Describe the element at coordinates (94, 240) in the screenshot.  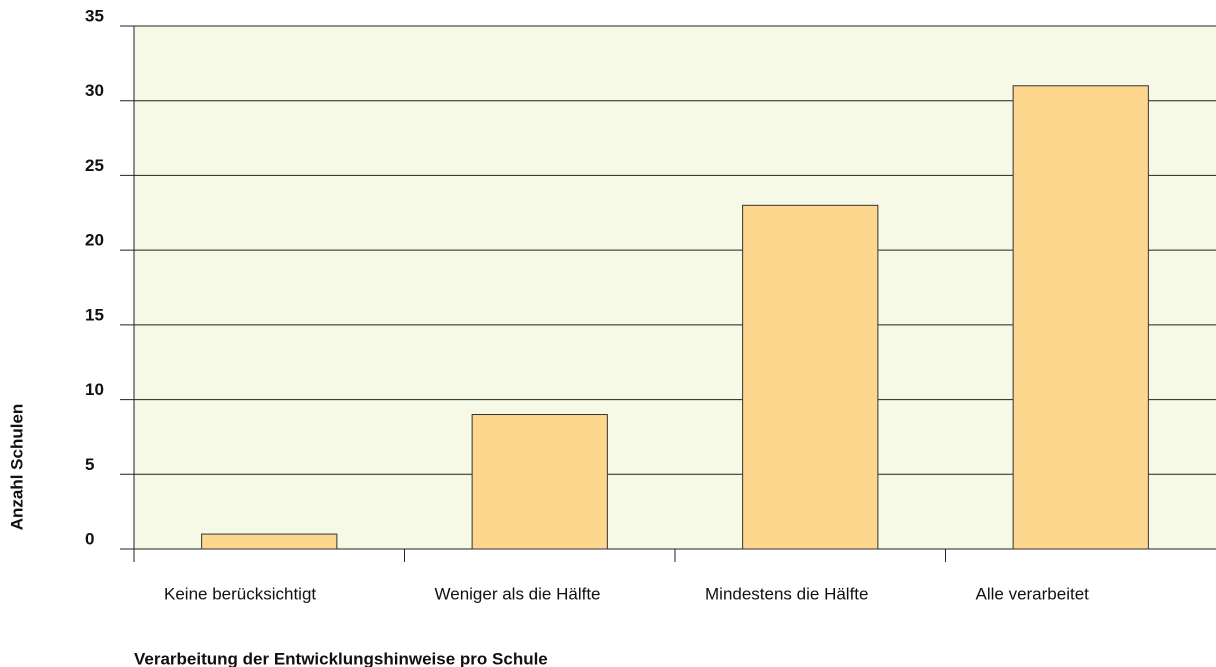
I see `y-tick-label: 20` at that location.